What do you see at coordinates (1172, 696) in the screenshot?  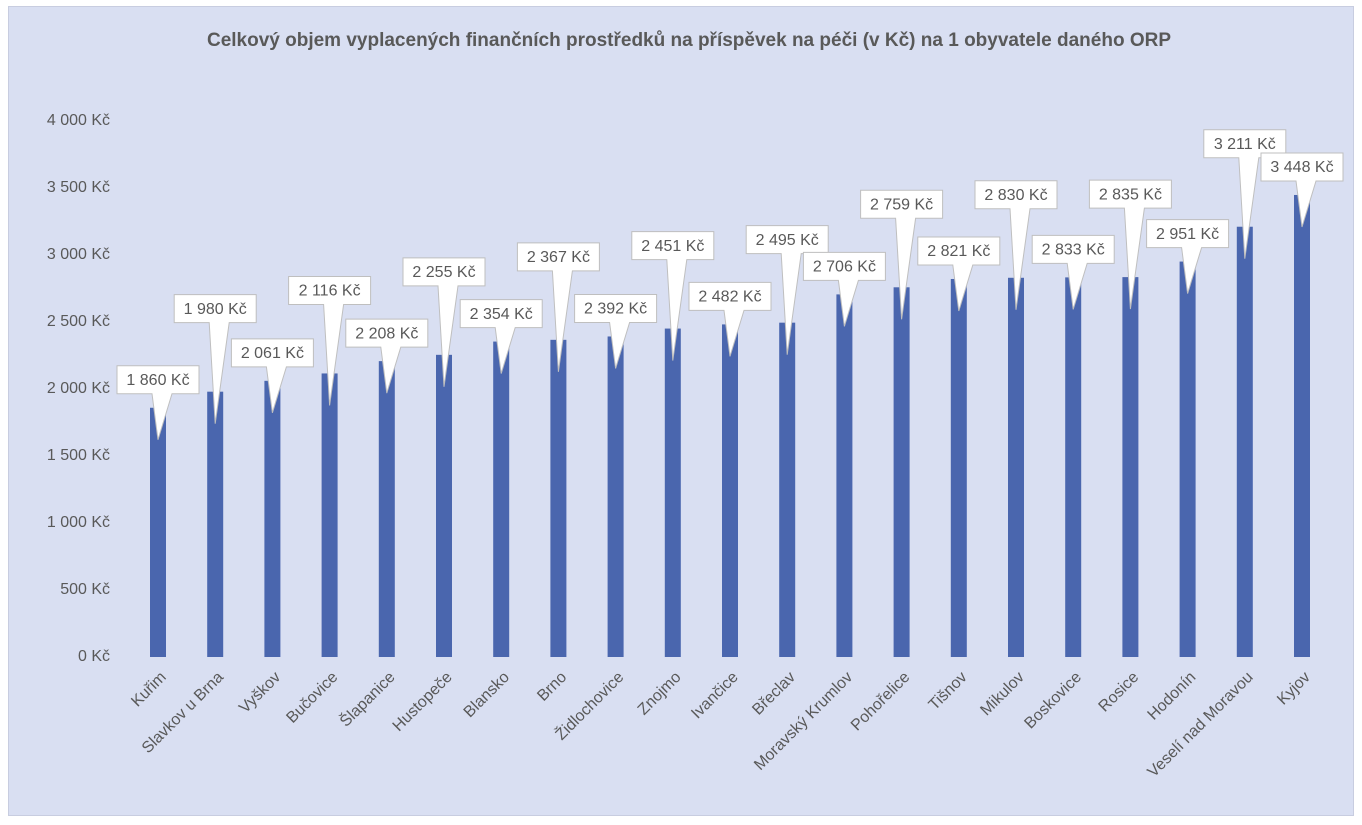 I see `x-tick-label: Hodonín` at bounding box center [1172, 696].